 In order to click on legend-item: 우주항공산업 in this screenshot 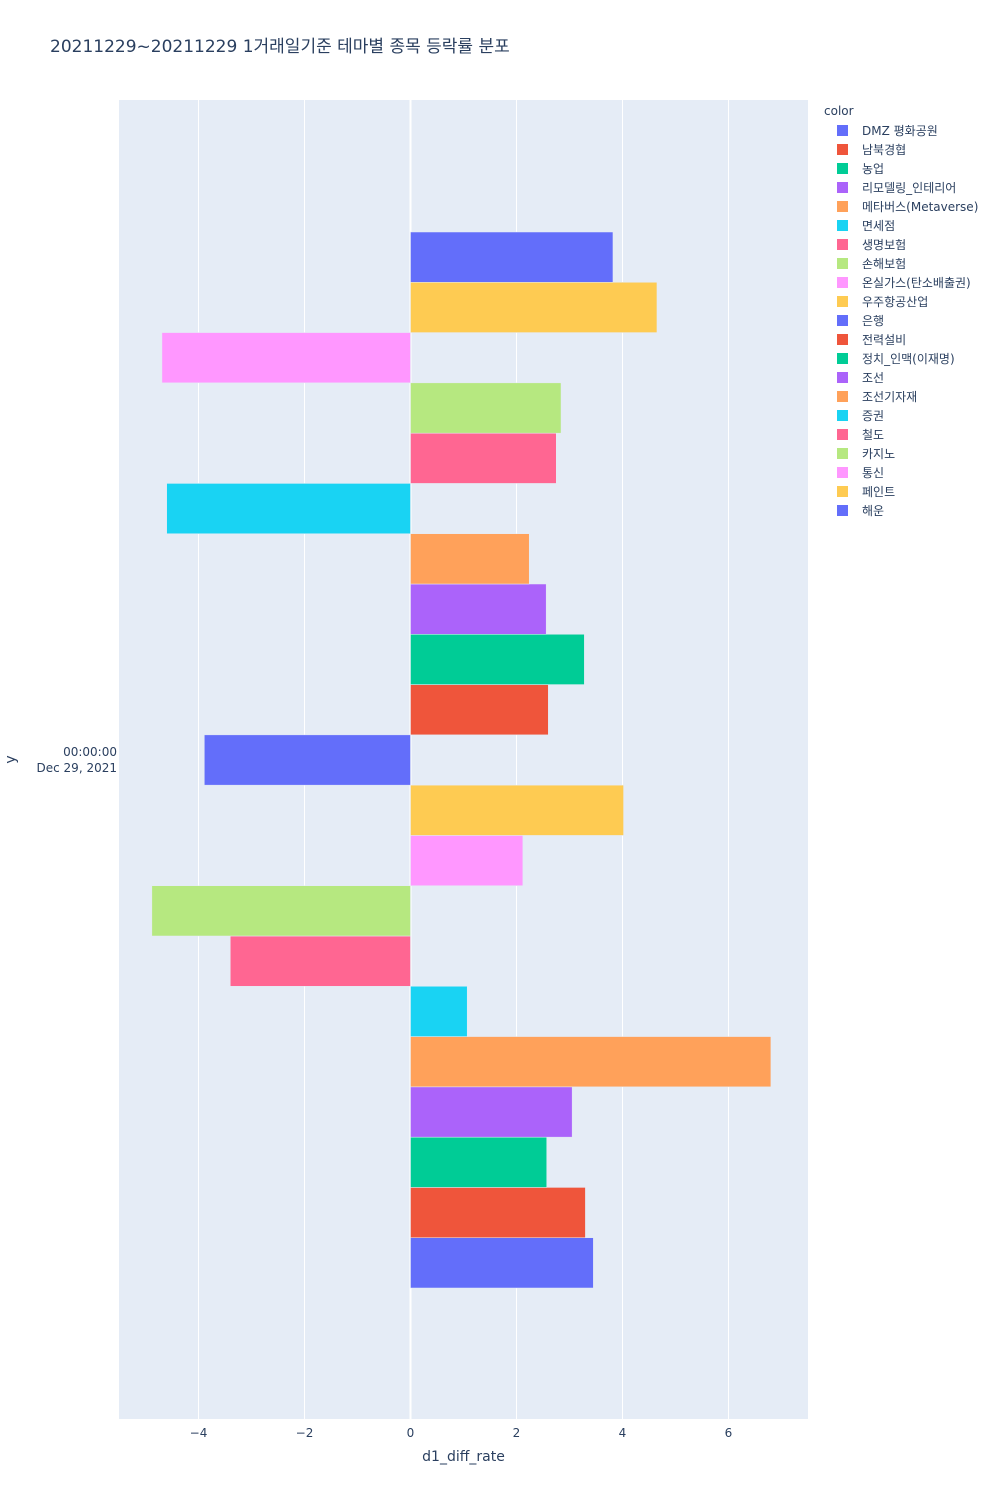, I will do `click(901, 301)`.